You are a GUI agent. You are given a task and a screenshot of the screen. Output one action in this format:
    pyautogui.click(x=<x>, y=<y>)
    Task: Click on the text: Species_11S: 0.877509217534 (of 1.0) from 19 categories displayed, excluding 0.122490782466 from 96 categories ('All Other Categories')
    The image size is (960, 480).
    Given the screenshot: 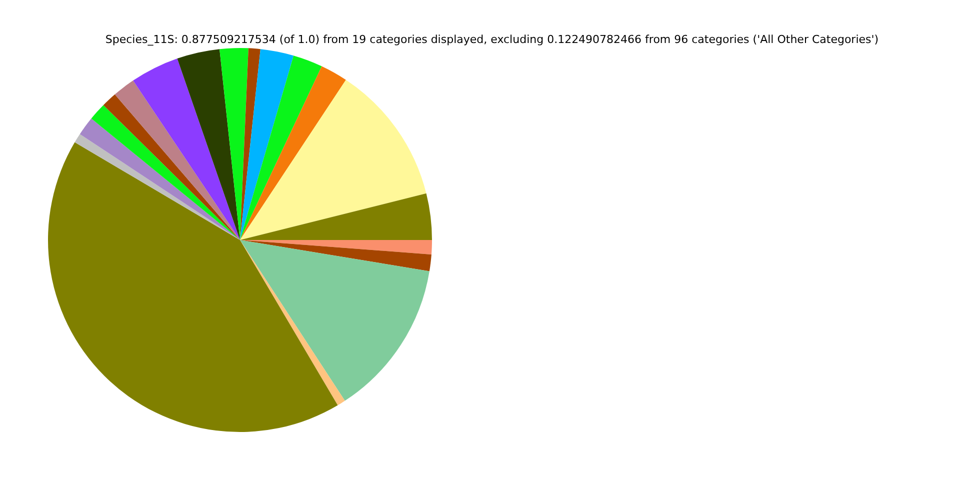 What is the action you would take?
    pyautogui.click(x=492, y=39)
    